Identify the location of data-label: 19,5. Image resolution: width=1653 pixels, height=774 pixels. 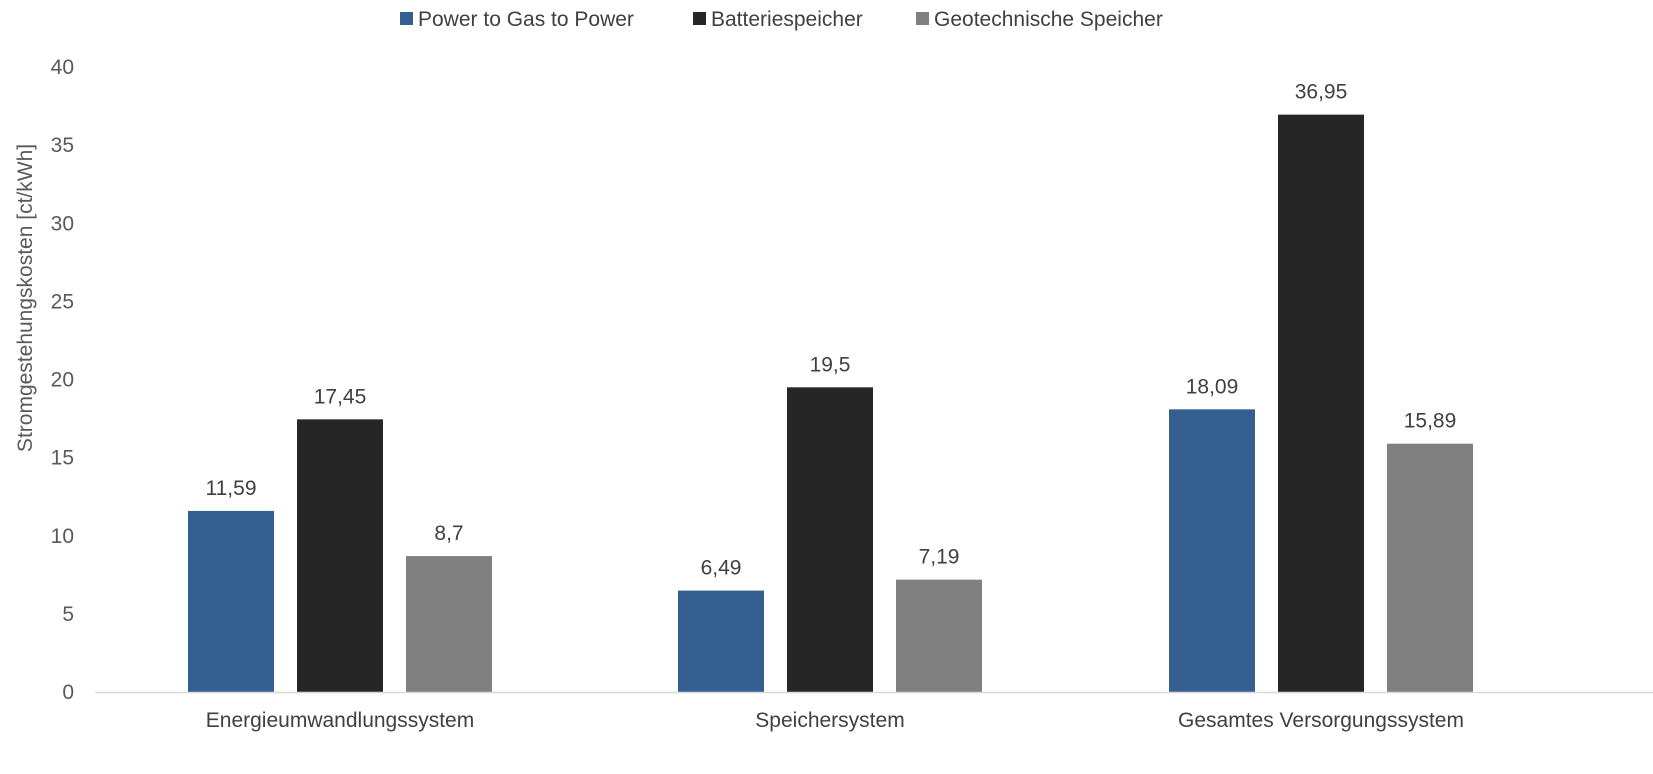
(830, 364).